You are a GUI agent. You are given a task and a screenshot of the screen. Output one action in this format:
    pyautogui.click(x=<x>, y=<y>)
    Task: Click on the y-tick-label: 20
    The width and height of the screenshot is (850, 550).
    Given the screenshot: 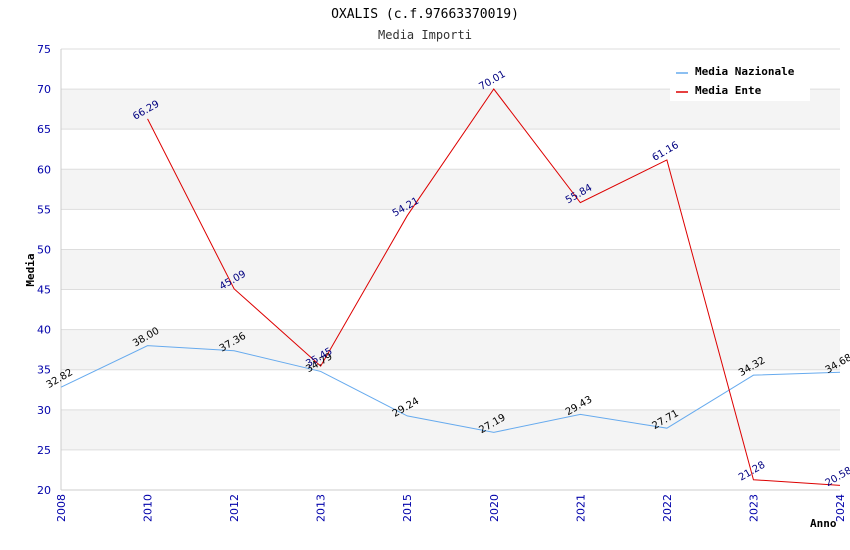 What is the action you would take?
    pyautogui.click(x=44, y=490)
    